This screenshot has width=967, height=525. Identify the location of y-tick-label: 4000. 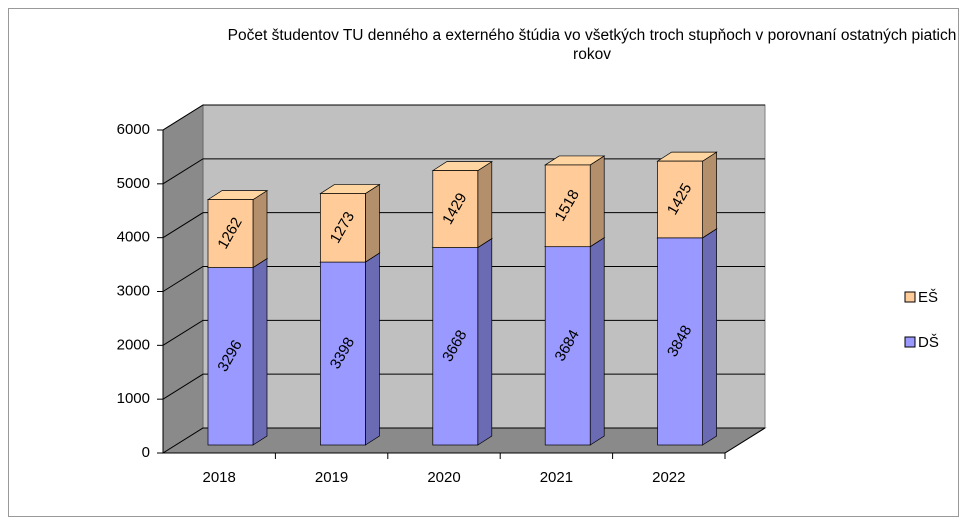
(133, 237).